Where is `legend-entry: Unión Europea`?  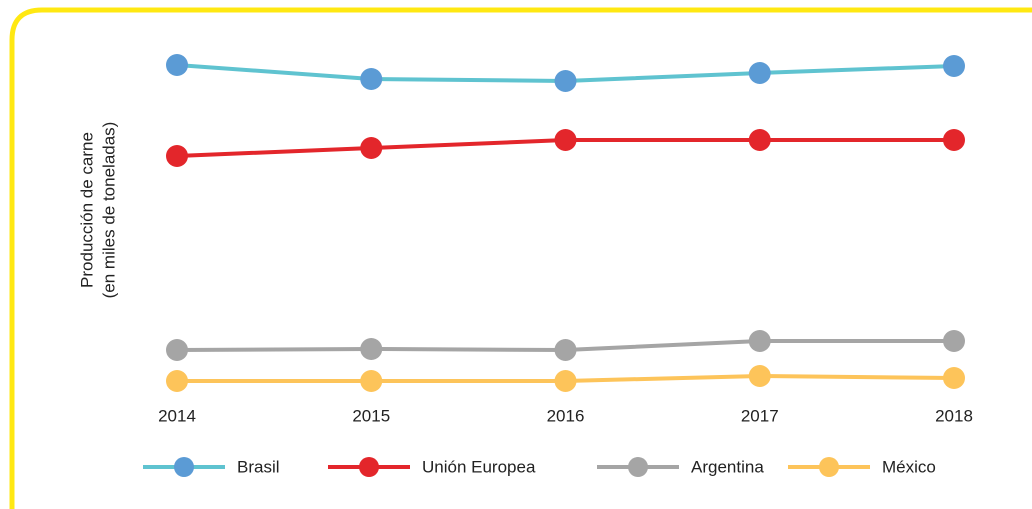 legend-entry: Unión Europea is located at coordinates (432, 467).